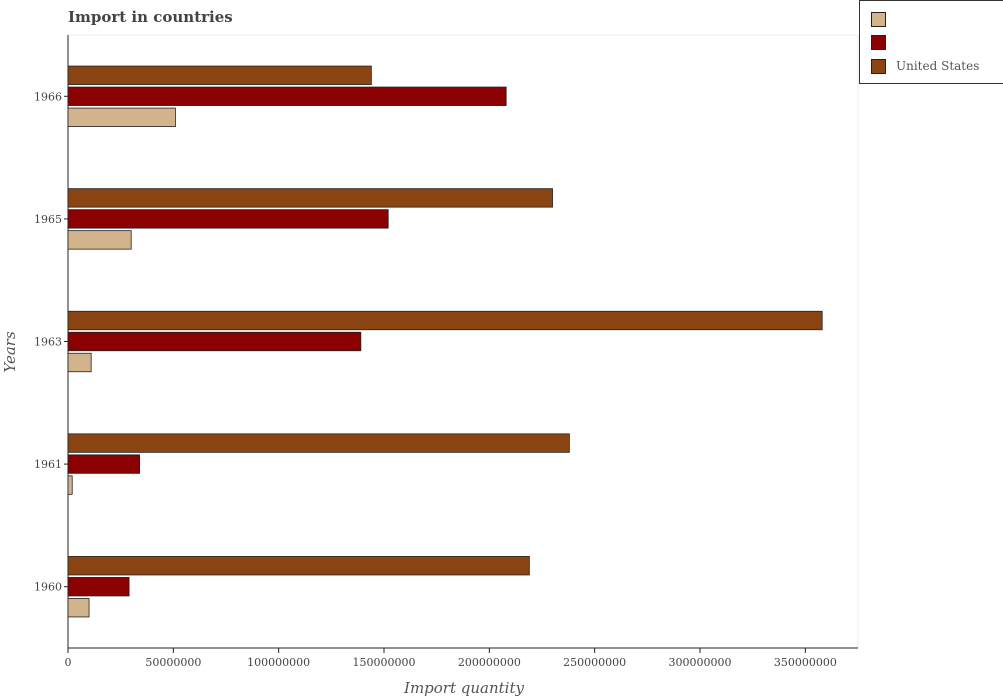 This screenshot has width=1003, height=700. Describe the element at coordinates (173, 662) in the screenshot. I see `x-tick-label: 50000000` at that location.